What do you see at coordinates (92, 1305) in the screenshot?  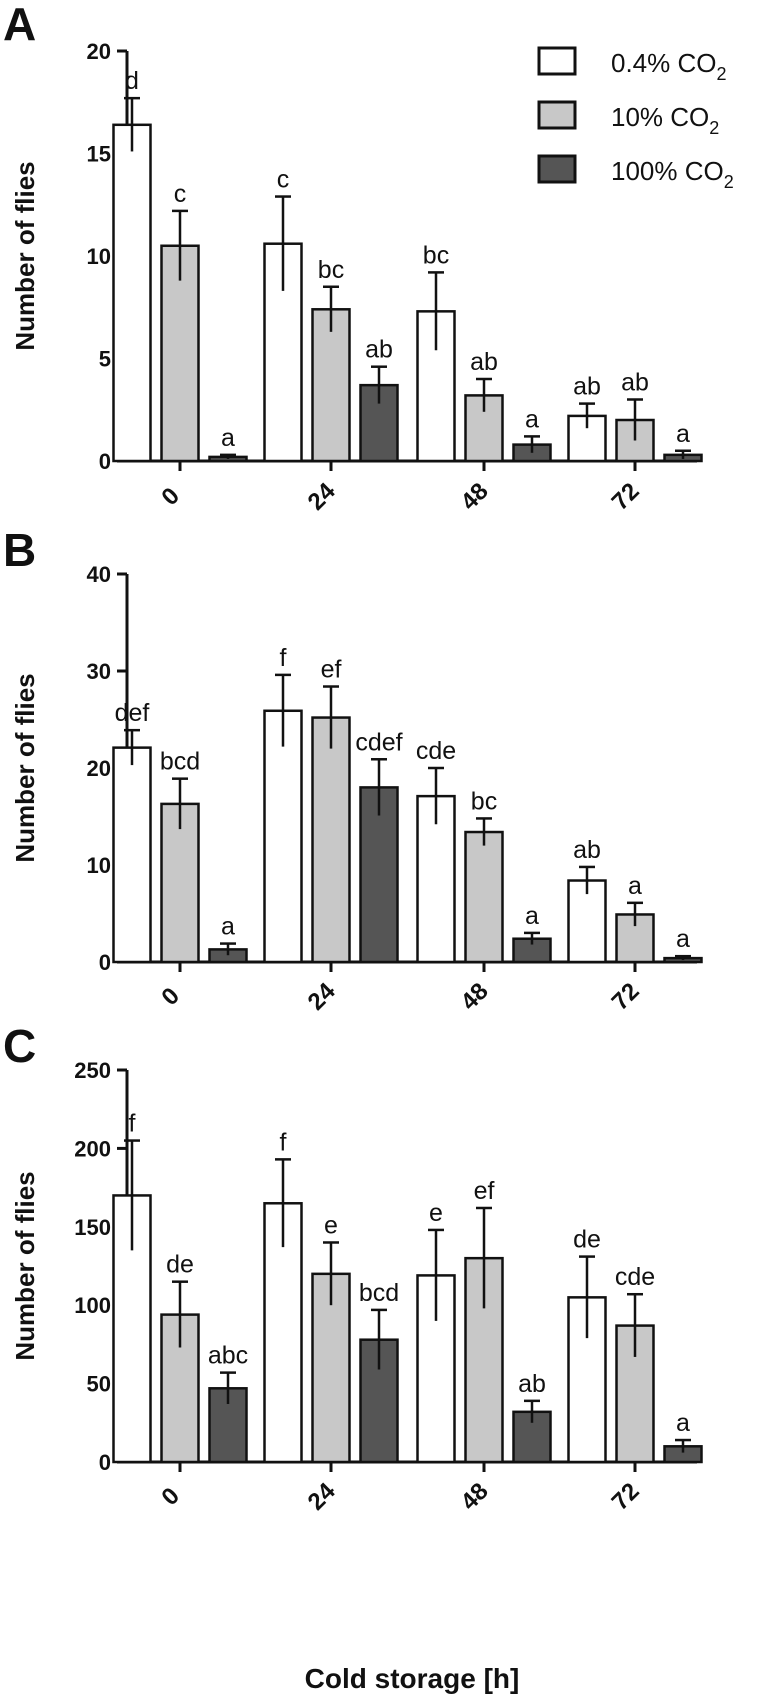 I see `y-tick-label: 100` at bounding box center [92, 1305].